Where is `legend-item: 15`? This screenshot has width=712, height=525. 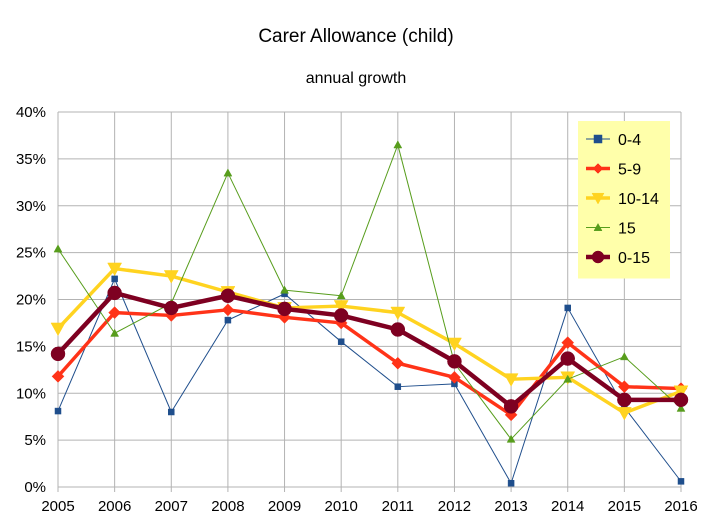
legend-item: 15 is located at coordinates (611, 229).